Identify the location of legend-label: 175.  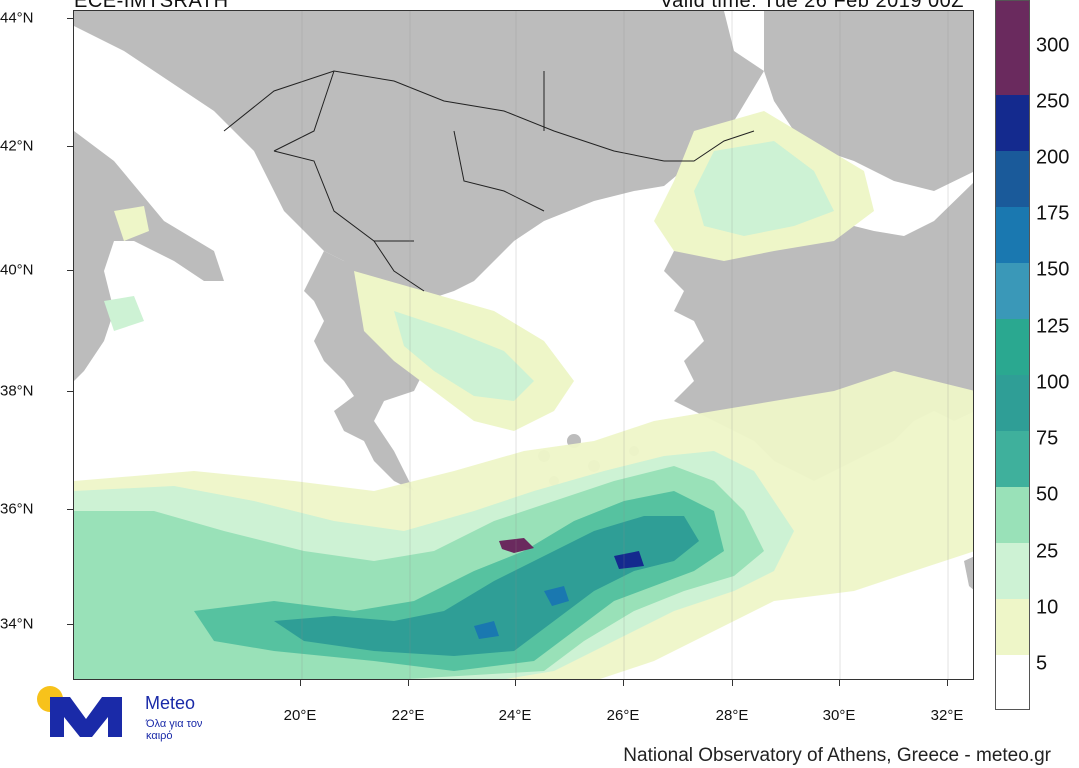
(1053, 213).